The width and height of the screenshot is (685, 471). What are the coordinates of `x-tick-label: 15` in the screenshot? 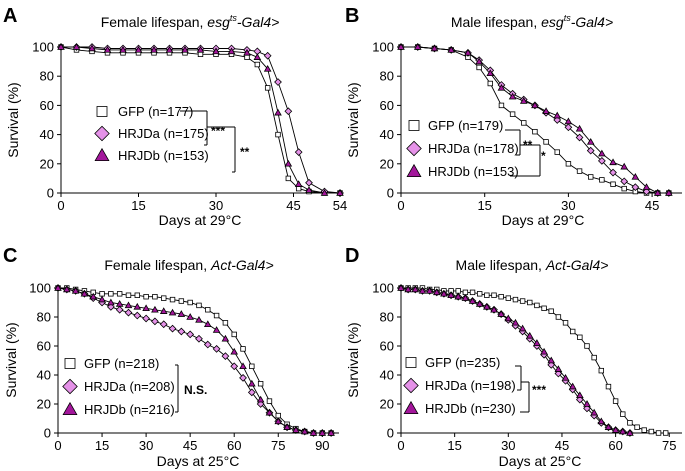 It's located at (484, 205).